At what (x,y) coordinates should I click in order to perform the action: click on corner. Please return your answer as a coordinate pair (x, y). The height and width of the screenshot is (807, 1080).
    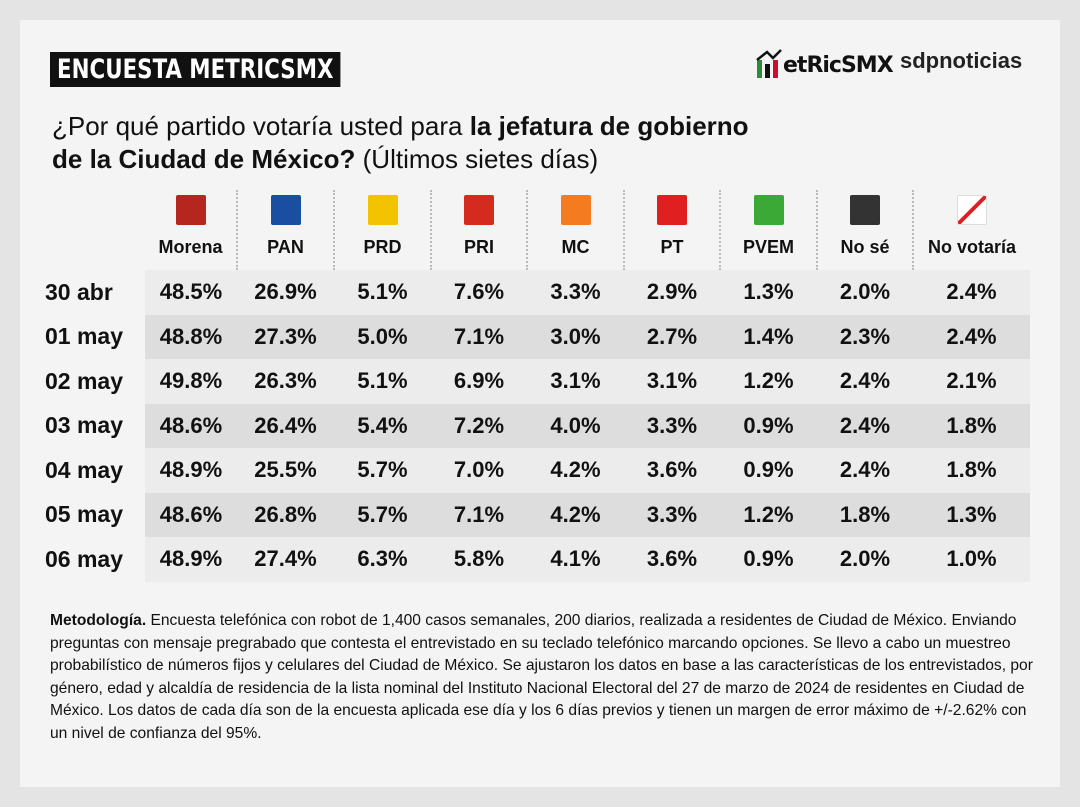
    Looking at the image, I should click on (95, 230).